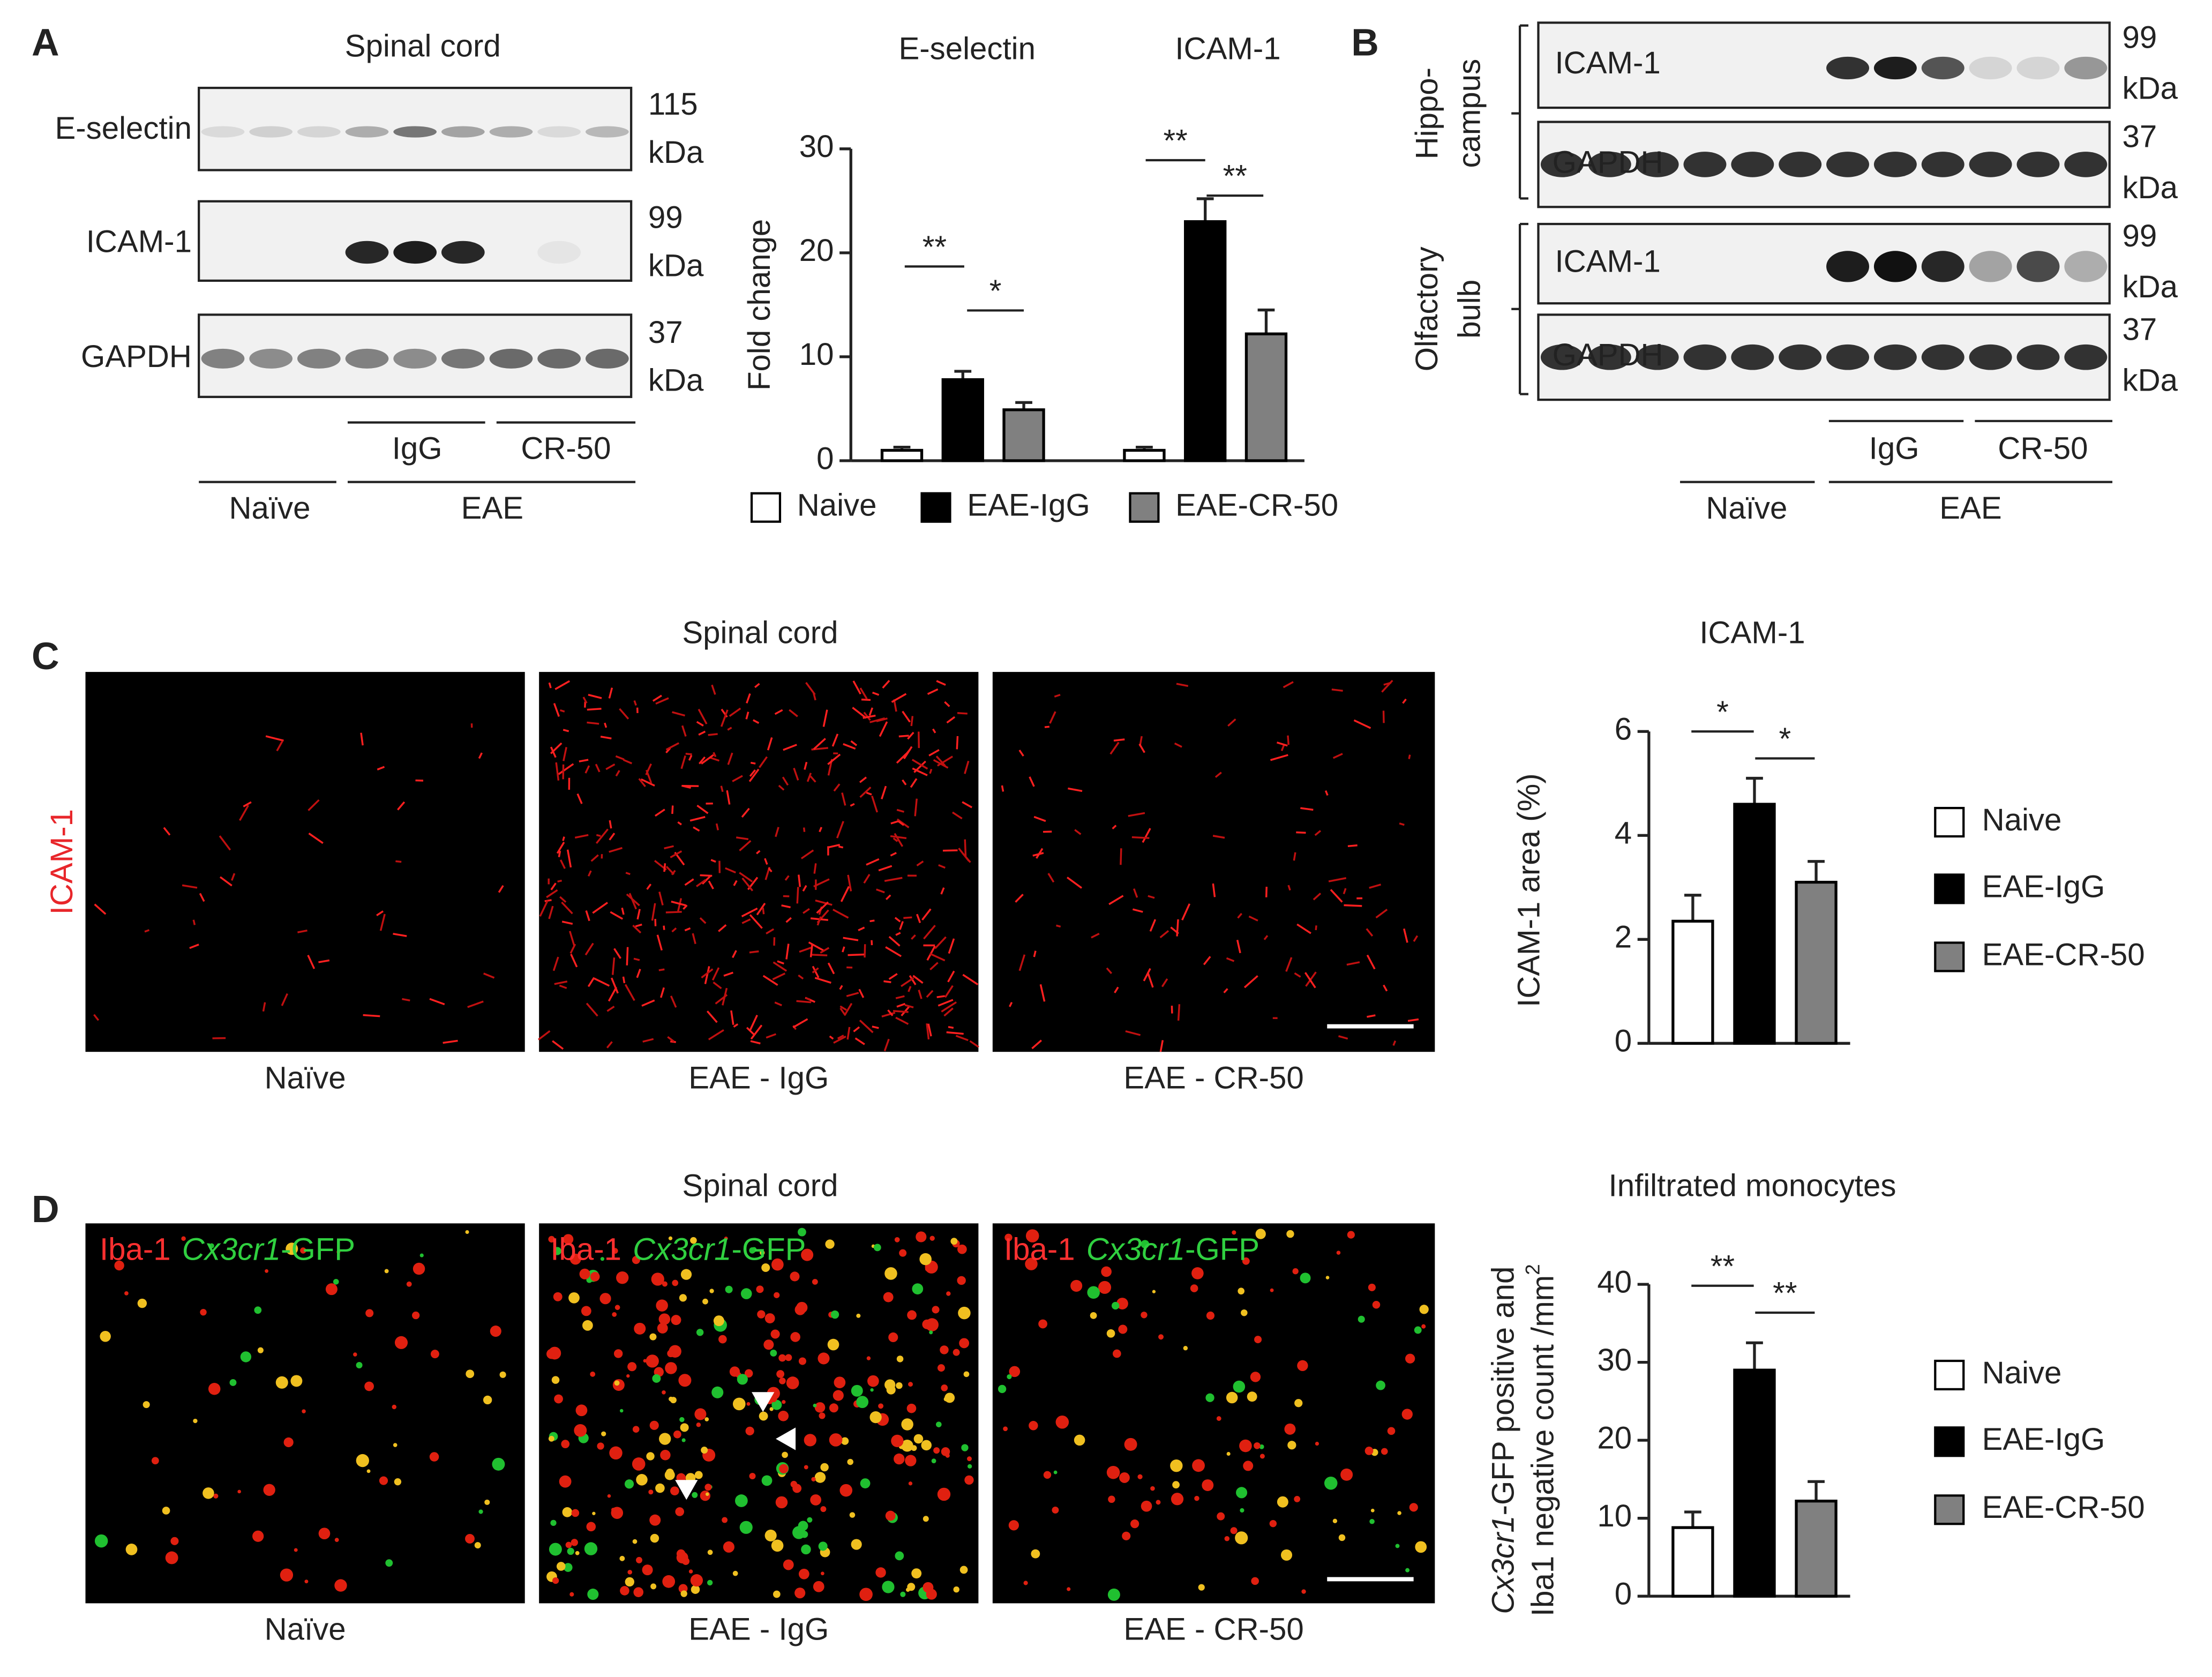  I want to click on y-axis-label: Iba1 negative count /mm2, so click(1541, 1440).